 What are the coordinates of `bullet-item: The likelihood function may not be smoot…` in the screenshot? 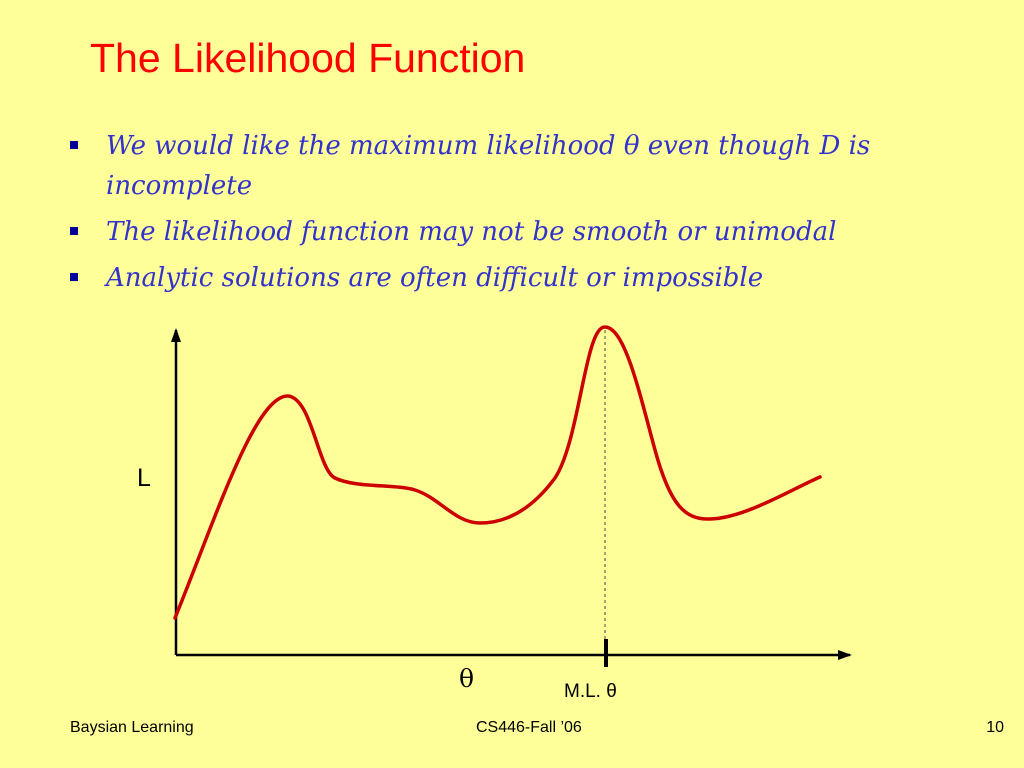 It's located at (520, 232).